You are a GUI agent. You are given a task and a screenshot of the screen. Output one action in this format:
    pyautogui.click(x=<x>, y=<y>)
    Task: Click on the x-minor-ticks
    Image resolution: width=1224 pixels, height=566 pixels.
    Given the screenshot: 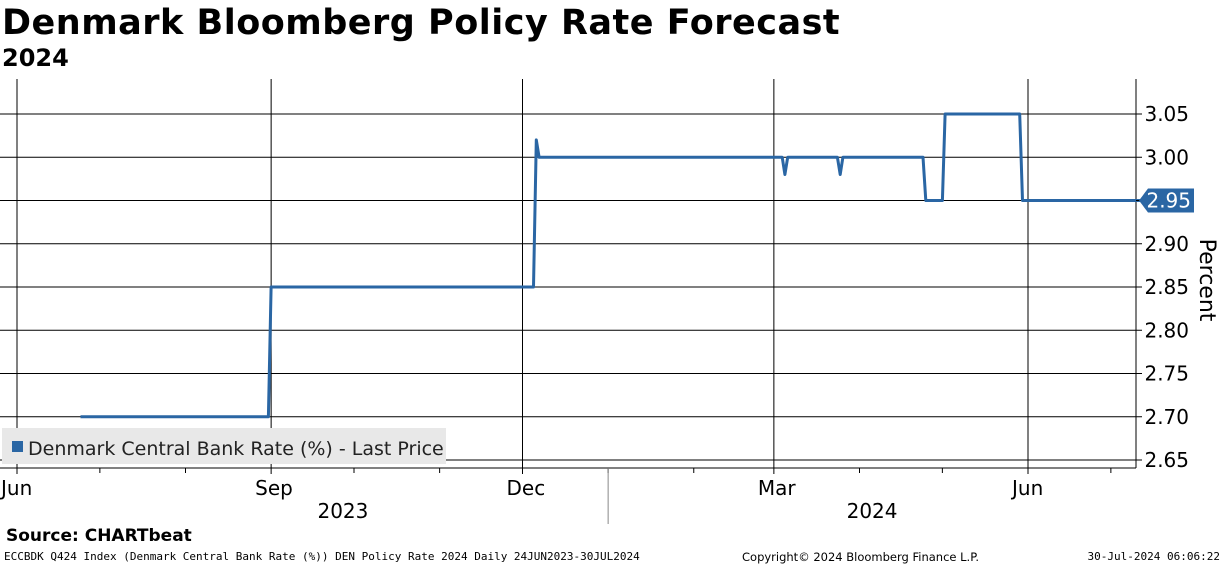 What is the action you would take?
    pyautogui.click(x=605, y=470)
    